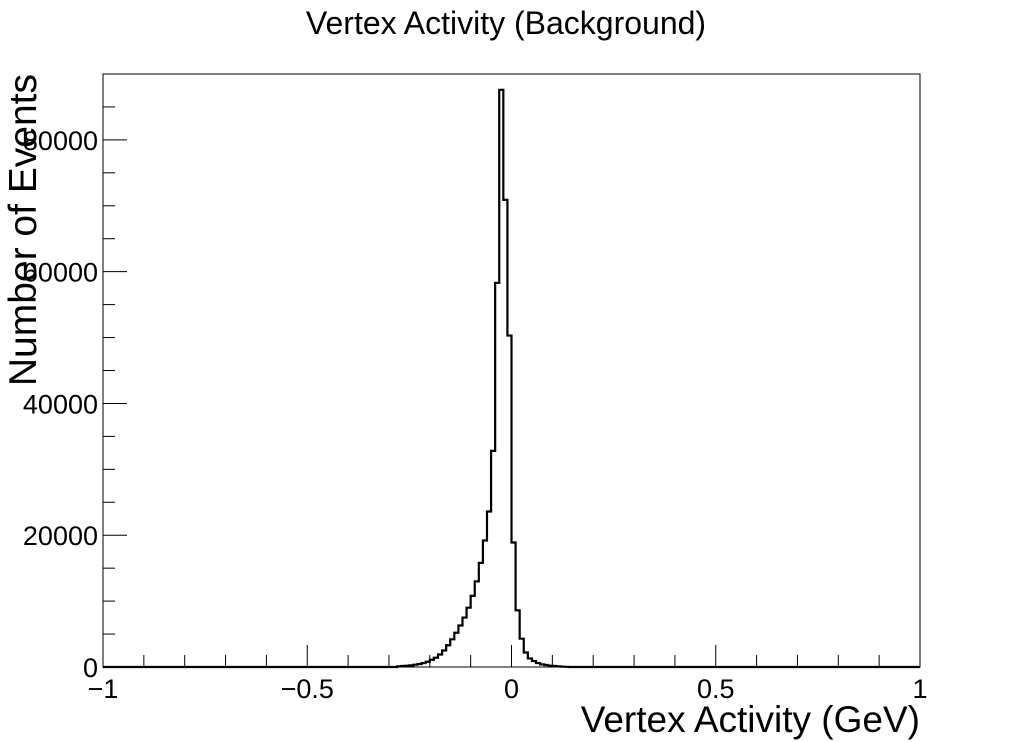 The height and width of the screenshot is (742, 1022). Describe the element at coordinates (750, 719) in the screenshot. I see `x-axis-label: Vertex Activity (GeV)` at that location.